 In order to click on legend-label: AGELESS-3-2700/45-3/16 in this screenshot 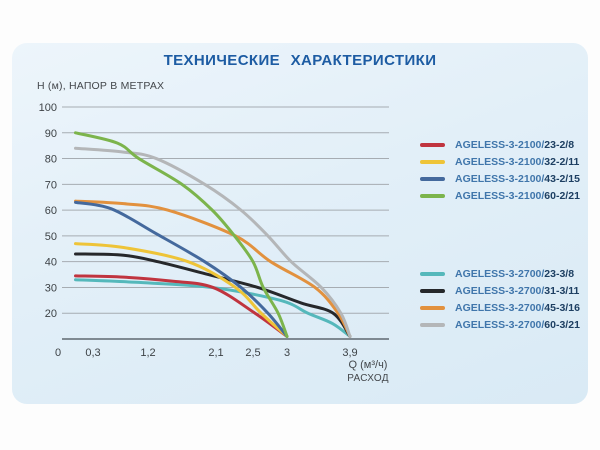, I will do `click(517, 307)`.